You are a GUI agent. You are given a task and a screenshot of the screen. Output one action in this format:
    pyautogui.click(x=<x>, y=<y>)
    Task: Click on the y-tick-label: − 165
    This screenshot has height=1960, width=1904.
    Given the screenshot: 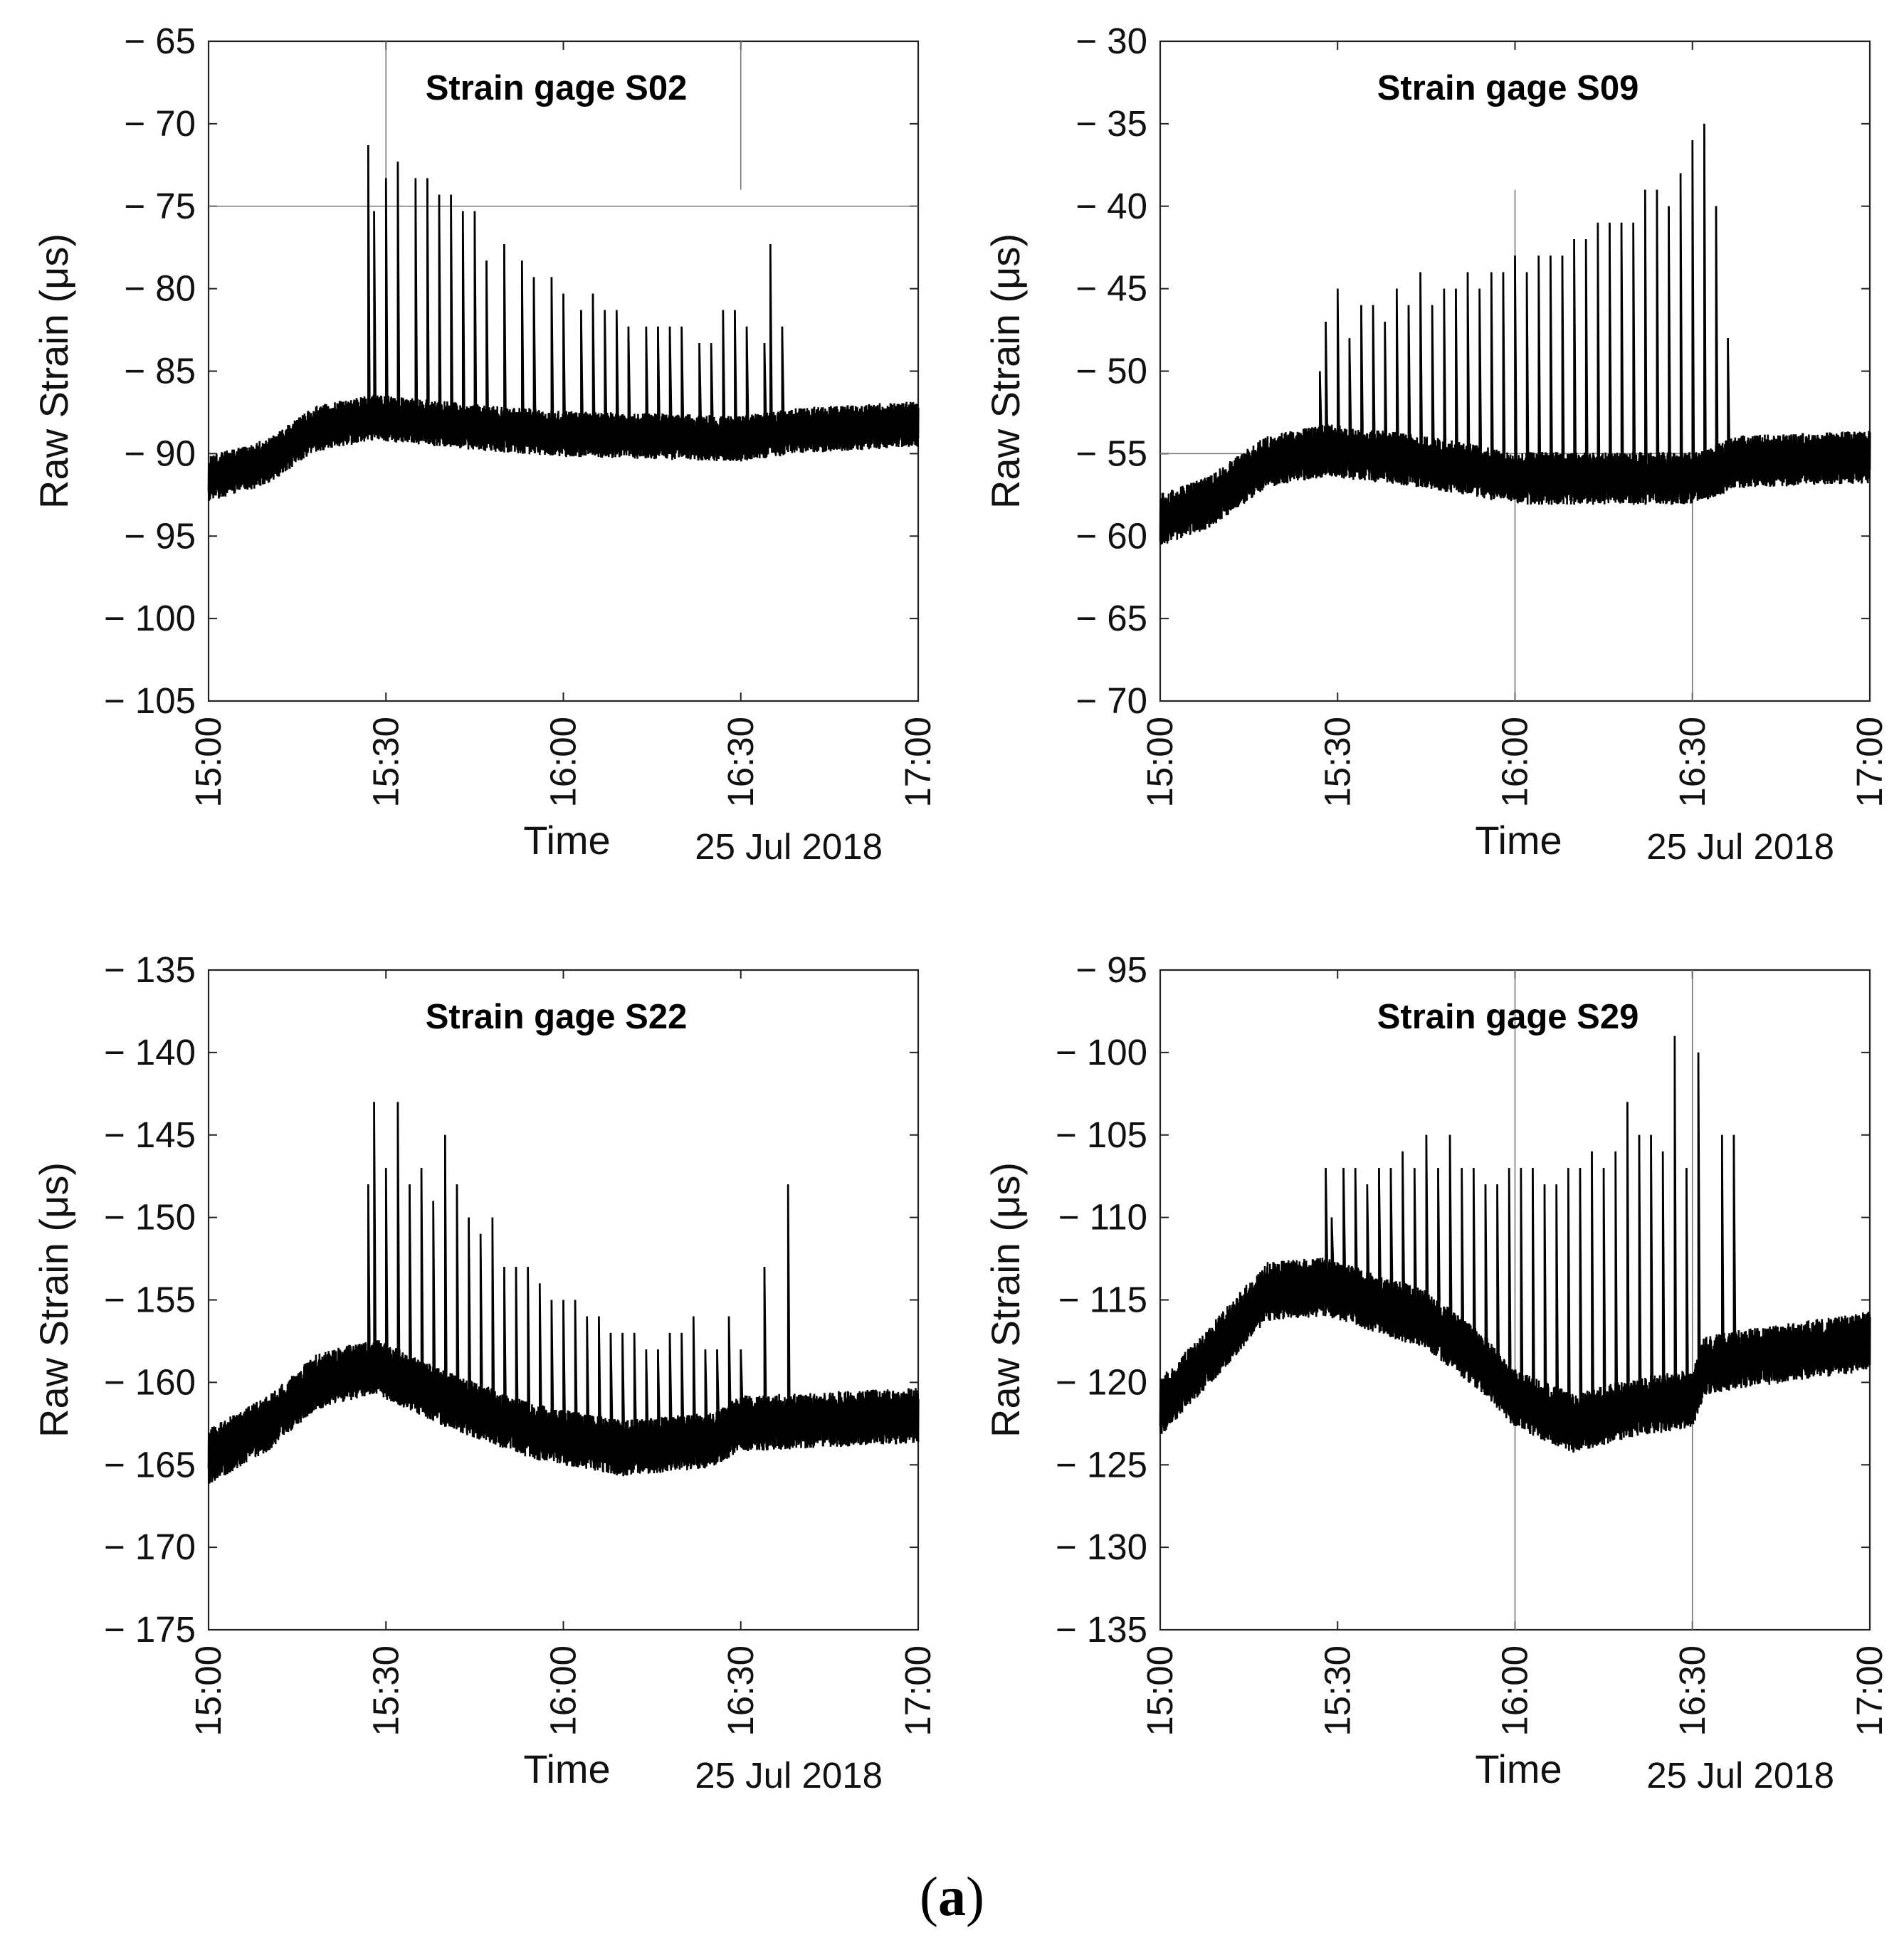 What is the action you would take?
    pyautogui.click(x=150, y=1465)
    